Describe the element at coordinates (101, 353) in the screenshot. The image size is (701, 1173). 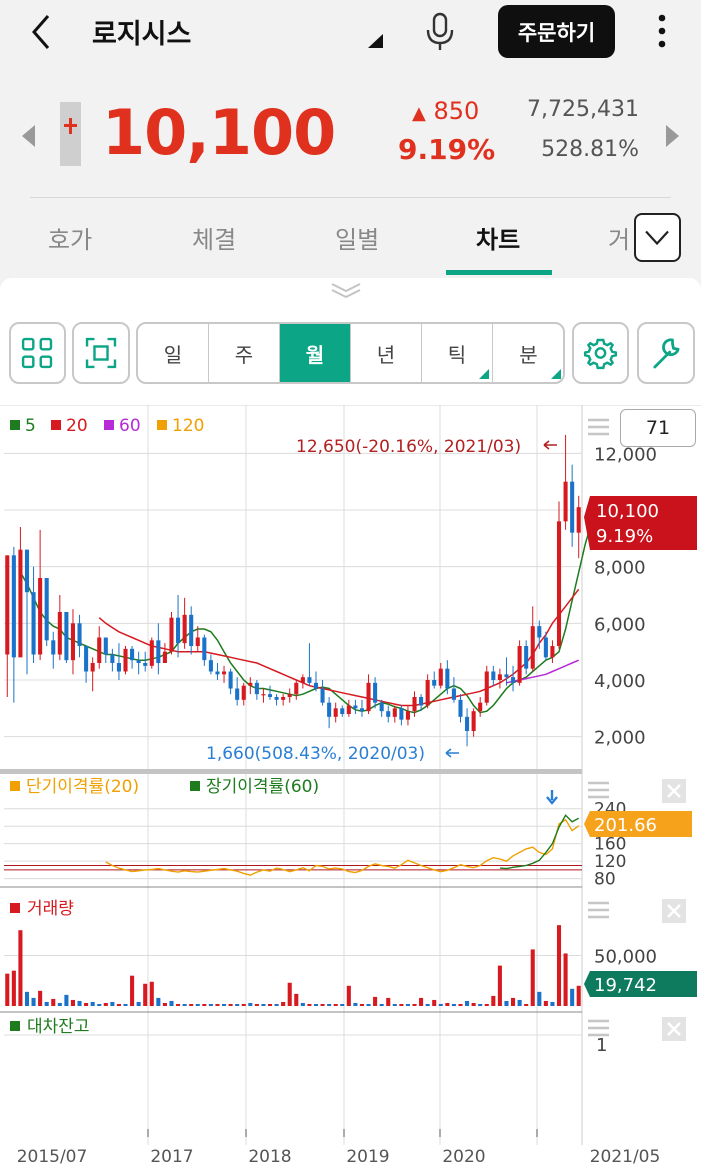
I see `fullscreen-icon` at that location.